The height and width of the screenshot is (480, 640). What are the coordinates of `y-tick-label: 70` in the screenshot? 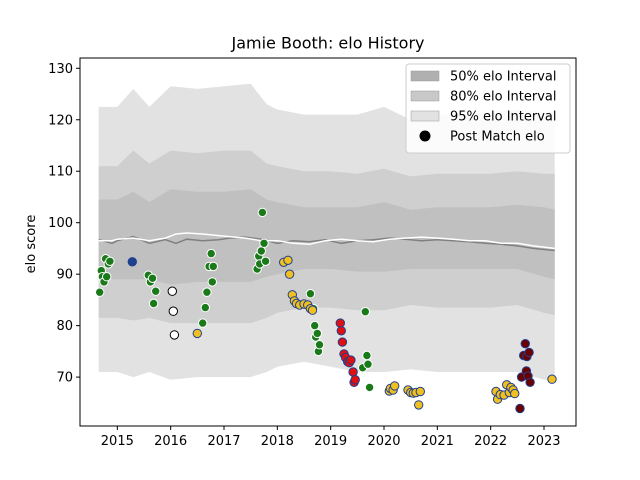 It's located at (64, 378).